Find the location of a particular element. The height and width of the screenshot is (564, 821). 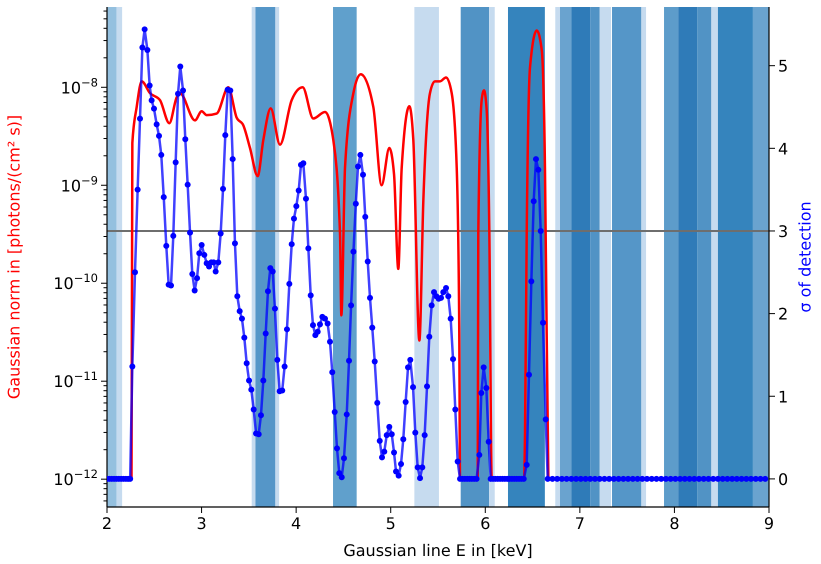

y2-tick-label: 2 is located at coordinates (783, 314).